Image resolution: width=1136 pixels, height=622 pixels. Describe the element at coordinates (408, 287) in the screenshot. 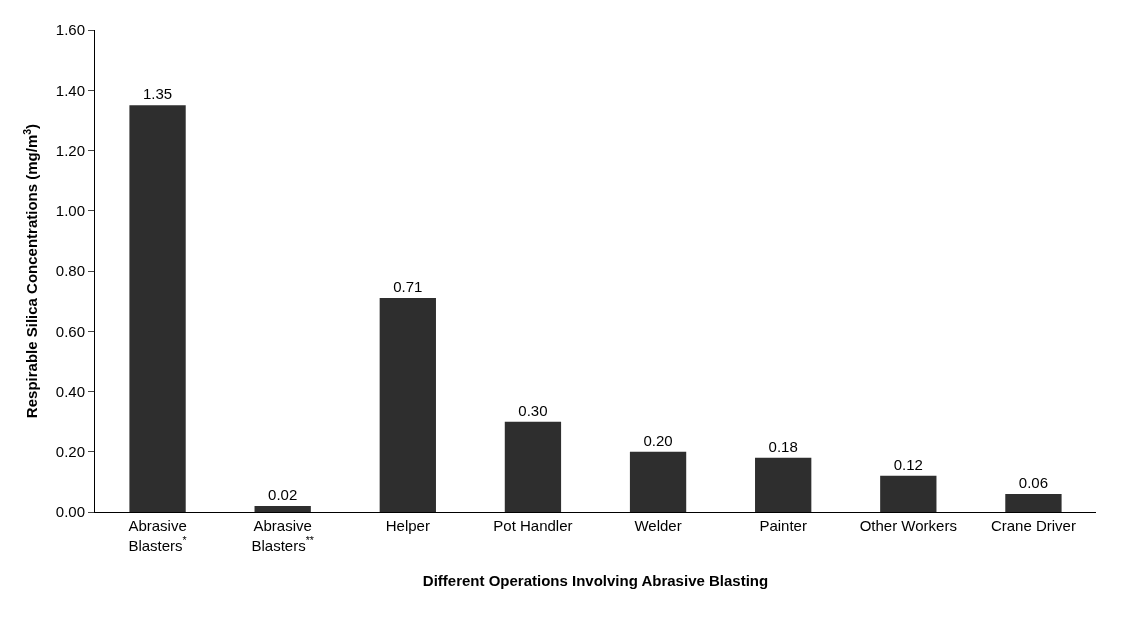

I see `data-label: 0.71` at that location.